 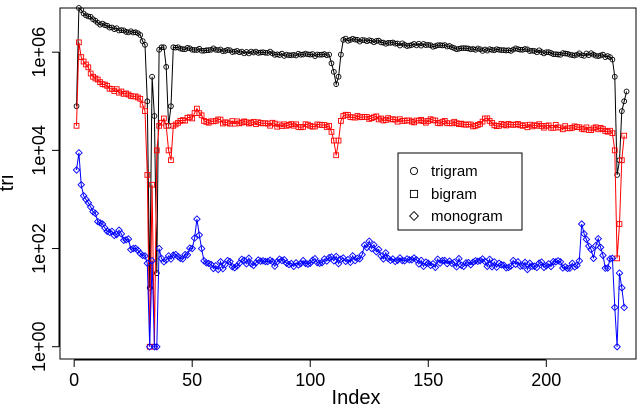 What do you see at coordinates (454, 171) in the screenshot?
I see `legend-label-trigram: trigram` at bounding box center [454, 171].